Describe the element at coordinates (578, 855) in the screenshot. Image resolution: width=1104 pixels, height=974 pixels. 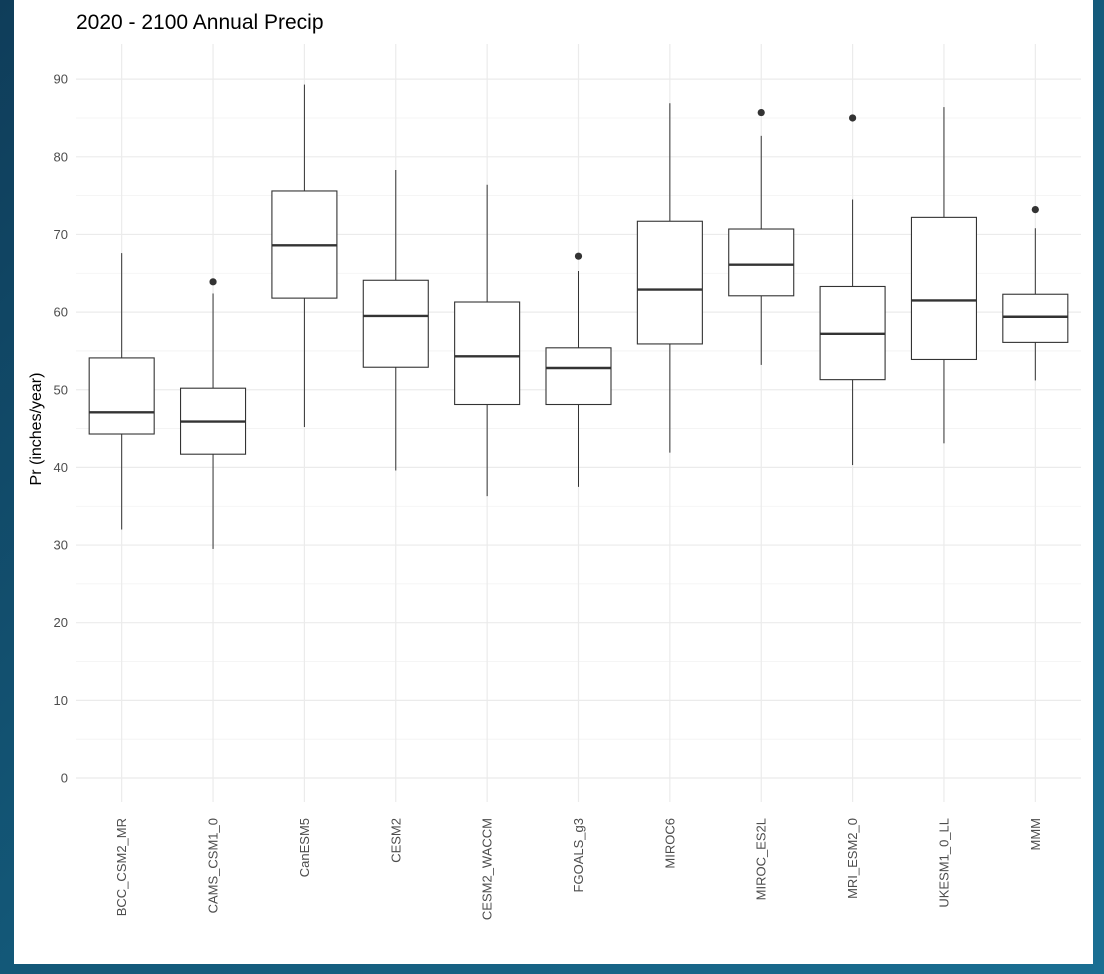
I see `x-tick-label: FGOALS_g3` at that location.